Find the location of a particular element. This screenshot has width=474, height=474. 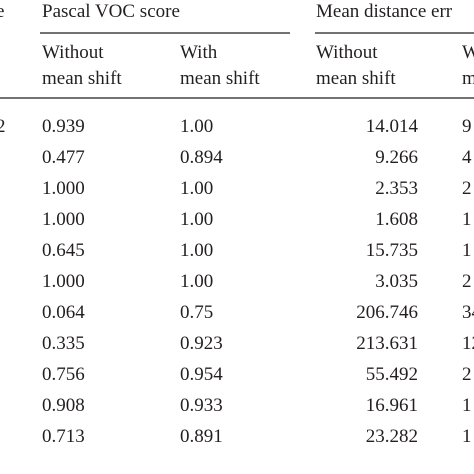

cell: 0.894 is located at coordinates (201, 157).